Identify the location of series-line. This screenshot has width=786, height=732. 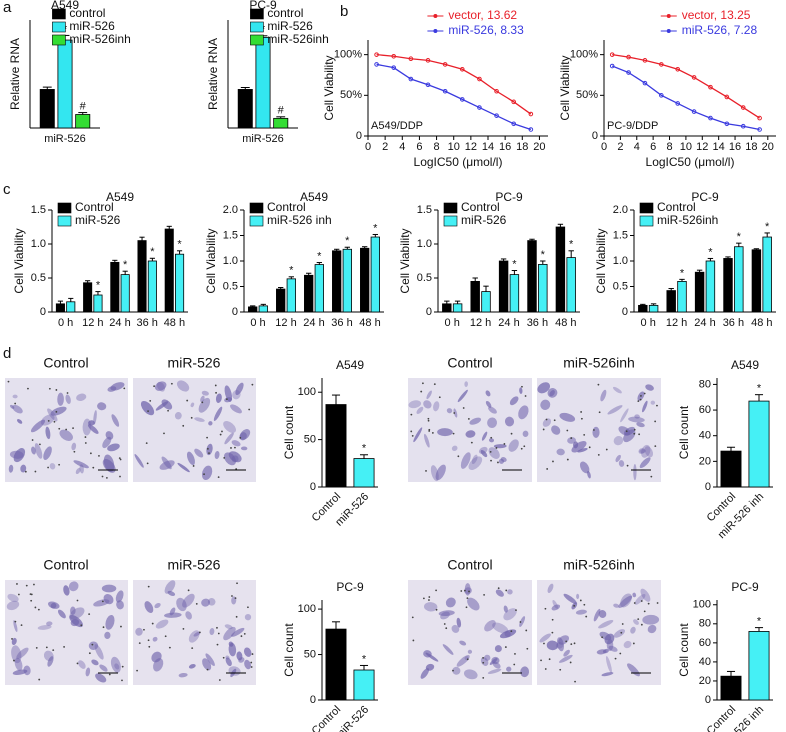
(454, 84).